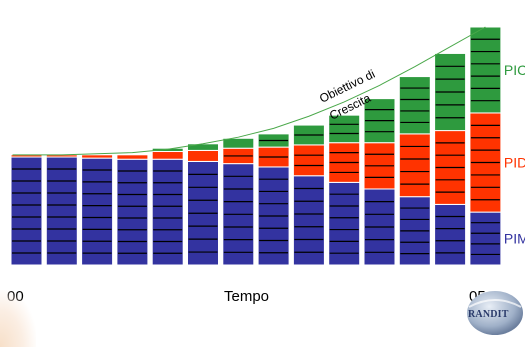 The image size is (525, 347). What do you see at coordinates (514, 154) in the screenshot?
I see `legend-group: PIM PID PIC` at bounding box center [514, 154].